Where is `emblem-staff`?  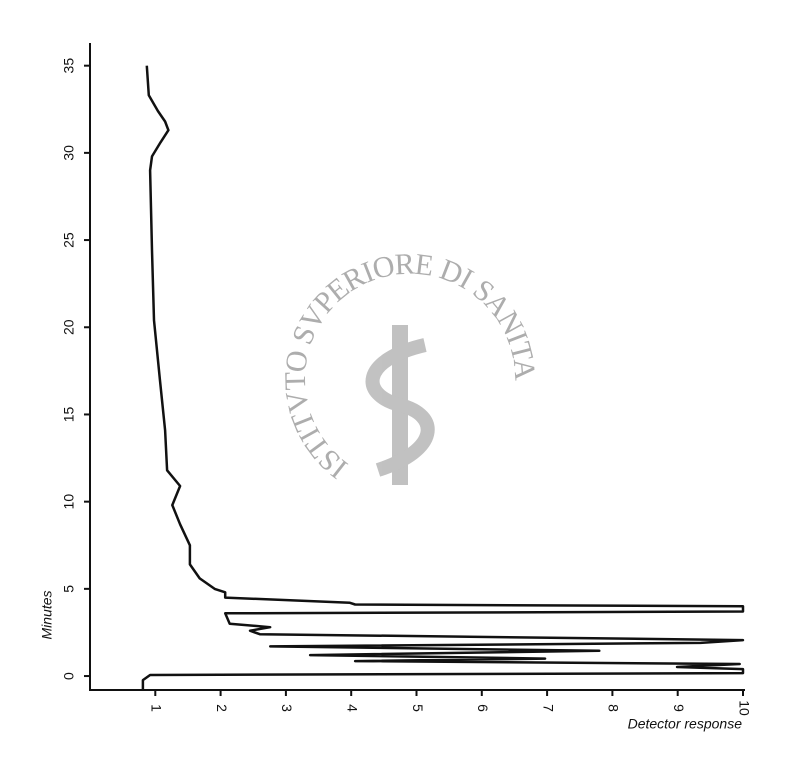
emblem-staff is located at coordinates (400, 405).